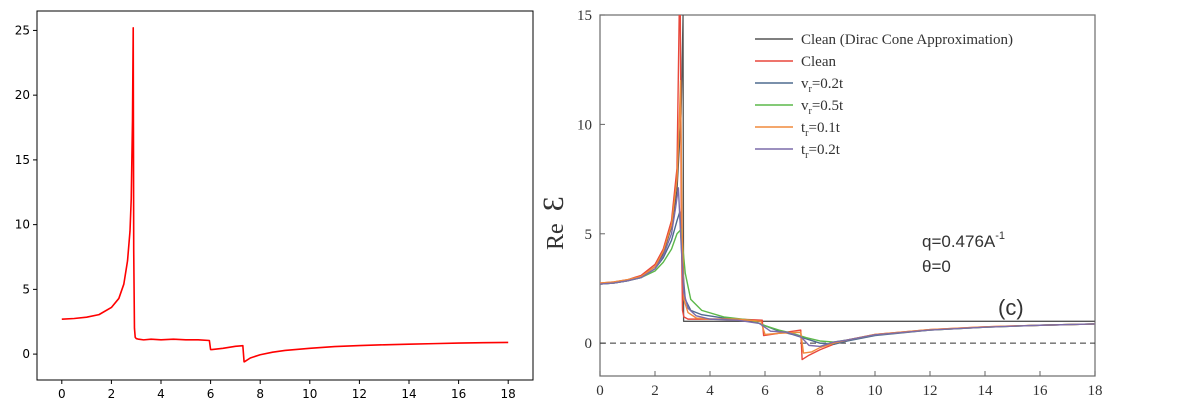 The width and height of the screenshot is (1200, 409). Describe the element at coordinates (22, 225) in the screenshot. I see `left-y-tick-label: 10` at that location.